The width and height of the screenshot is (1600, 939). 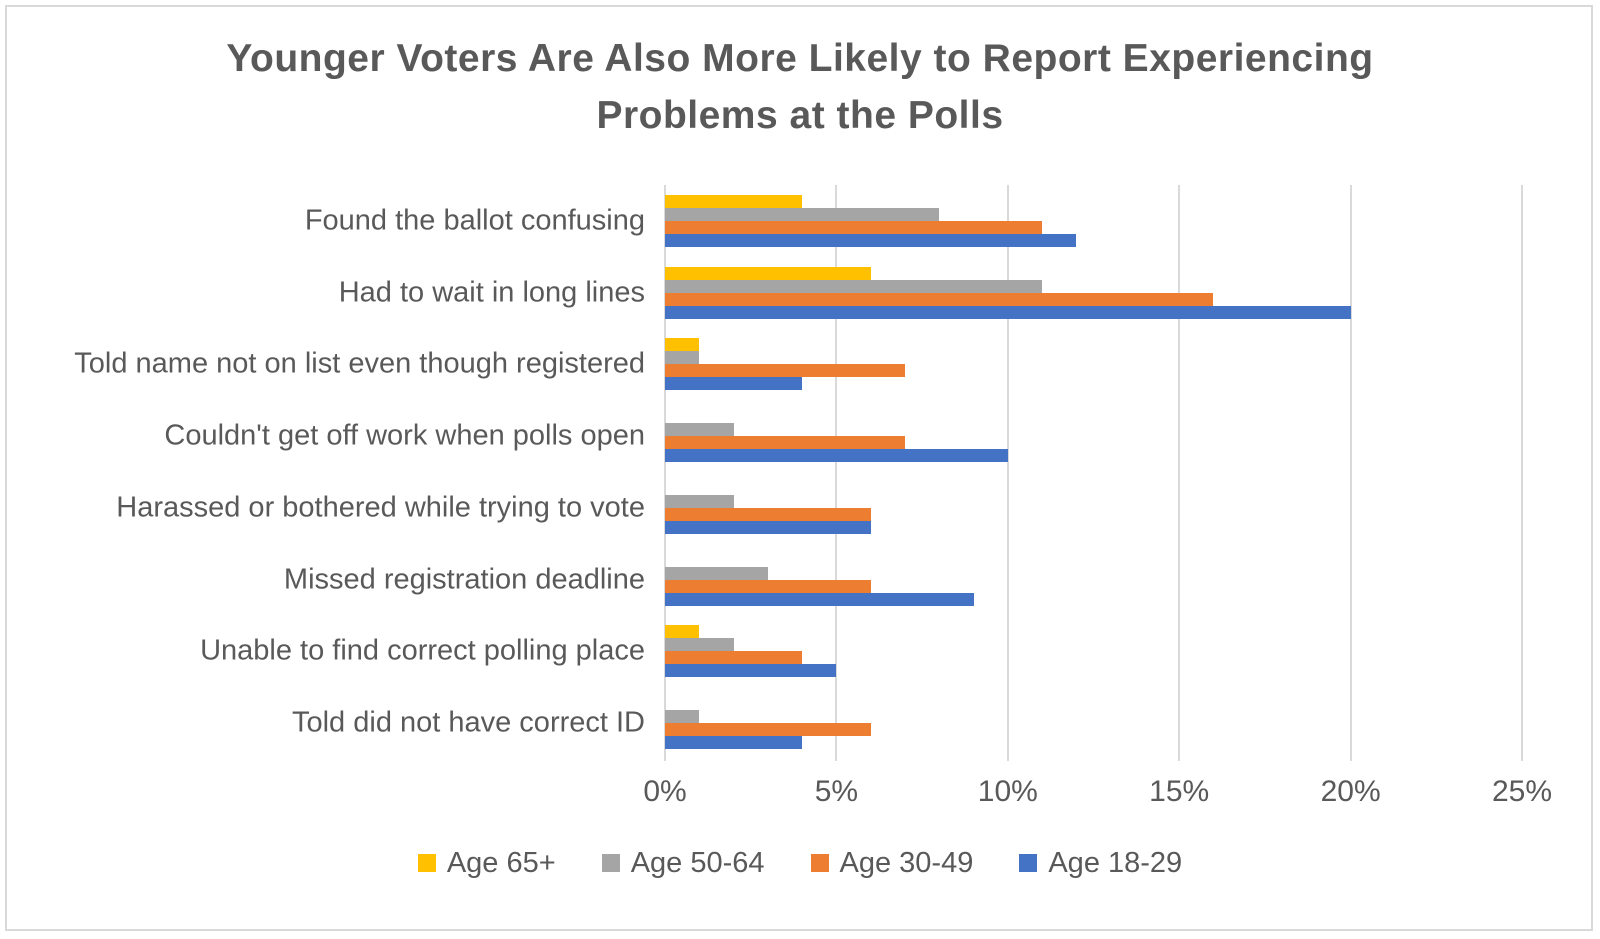 What do you see at coordinates (474, 220) in the screenshot?
I see `category-label: Found the ballot confusing` at bounding box center [474, 220].